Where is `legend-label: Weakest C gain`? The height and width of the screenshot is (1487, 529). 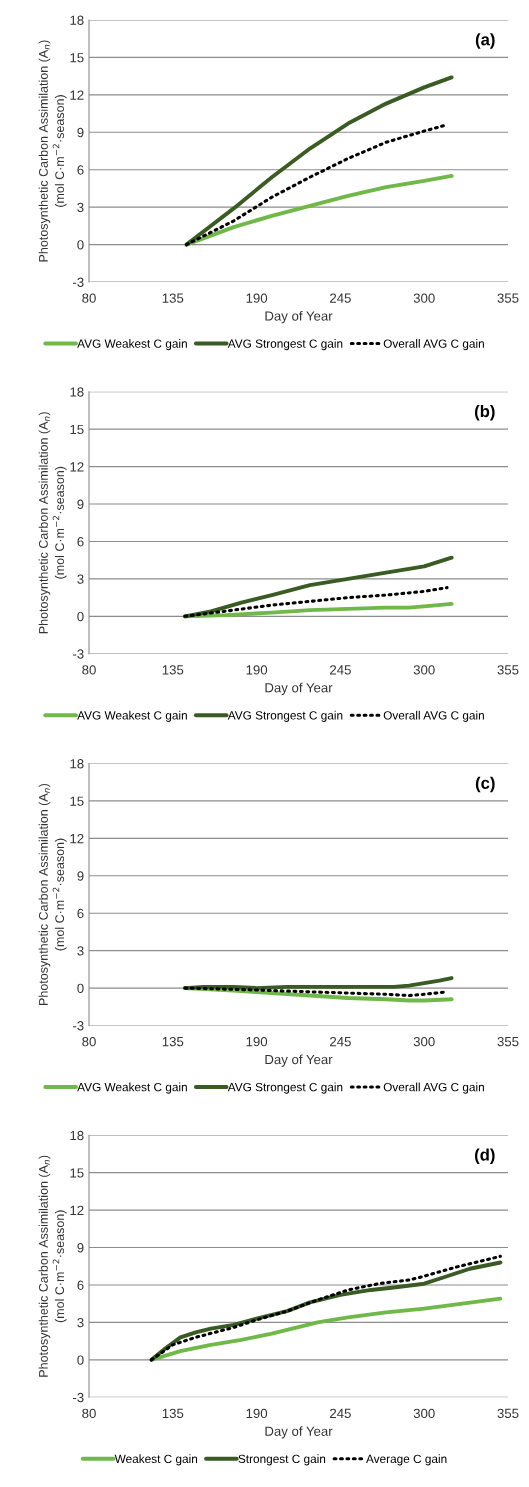 legend-label: Weakest C gain is located at coordinates (156, 1460).